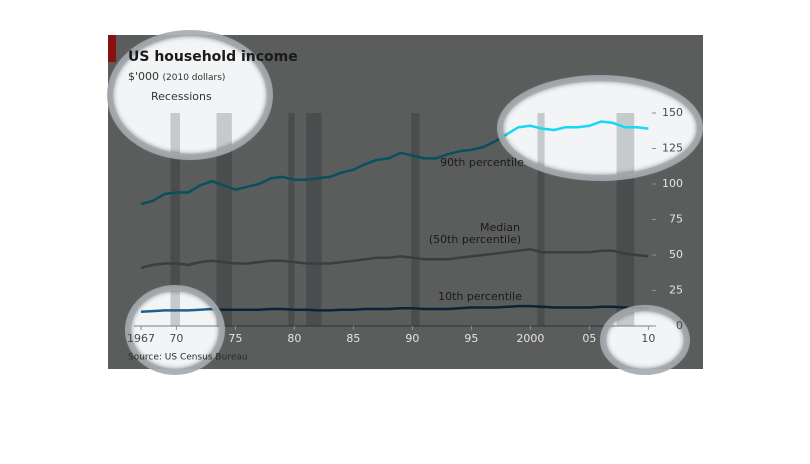  I want to click on recessions-label: Recessions, so click(181, 96).